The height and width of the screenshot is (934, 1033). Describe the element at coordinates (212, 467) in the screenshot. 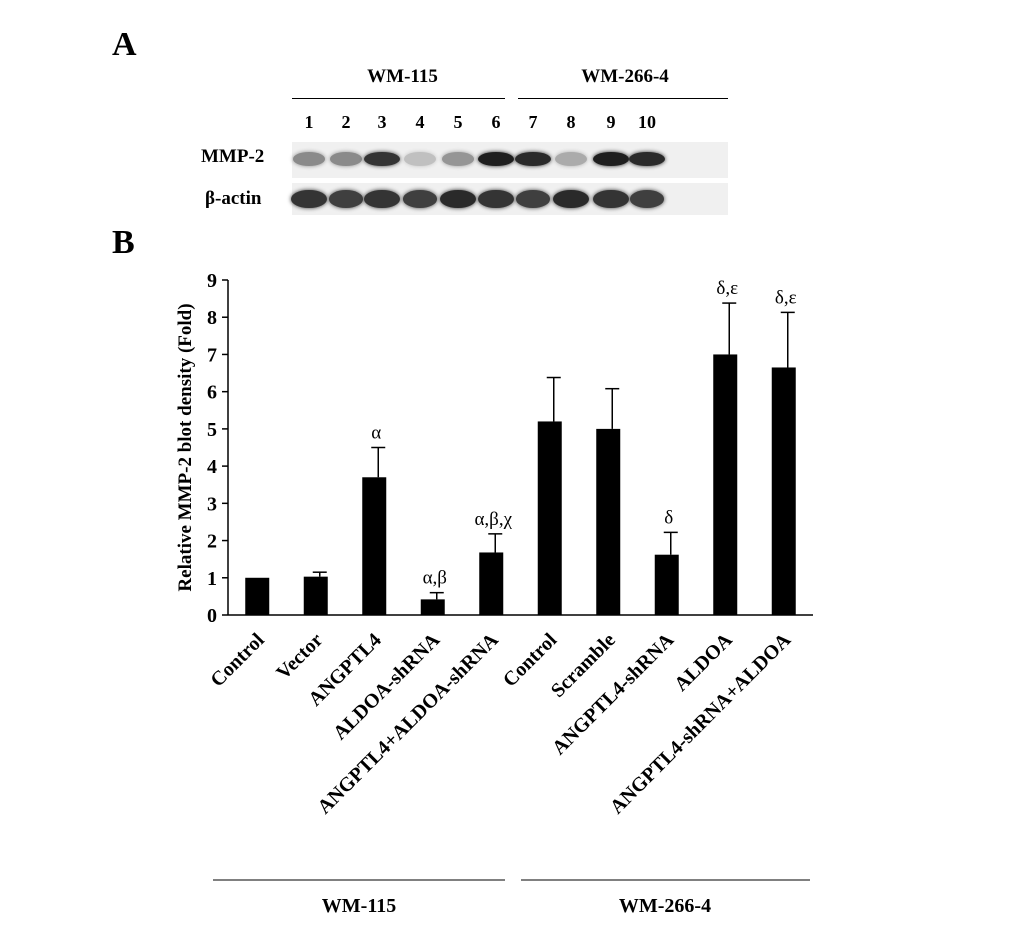

I see `y-tick-label: 4` at that location.